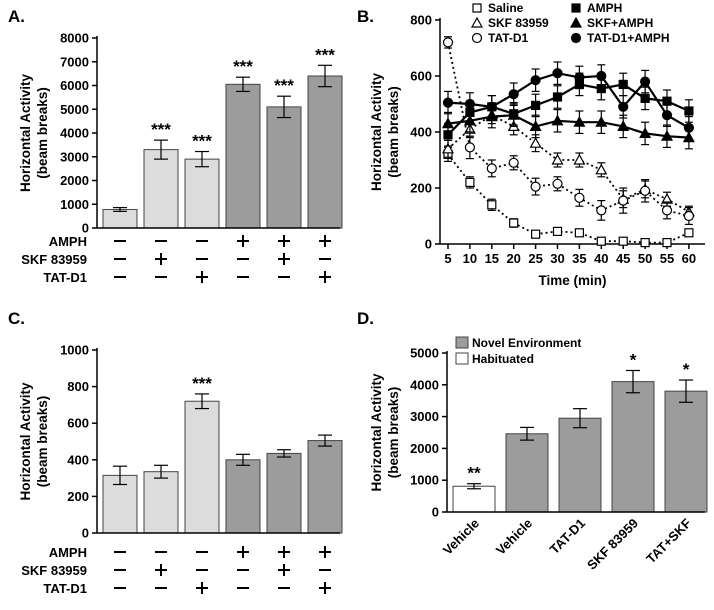 The width and height of the screenshot is (714, 610). I want to click on panel-d-x-tick-label: TAT-D1, so click(567, 536).